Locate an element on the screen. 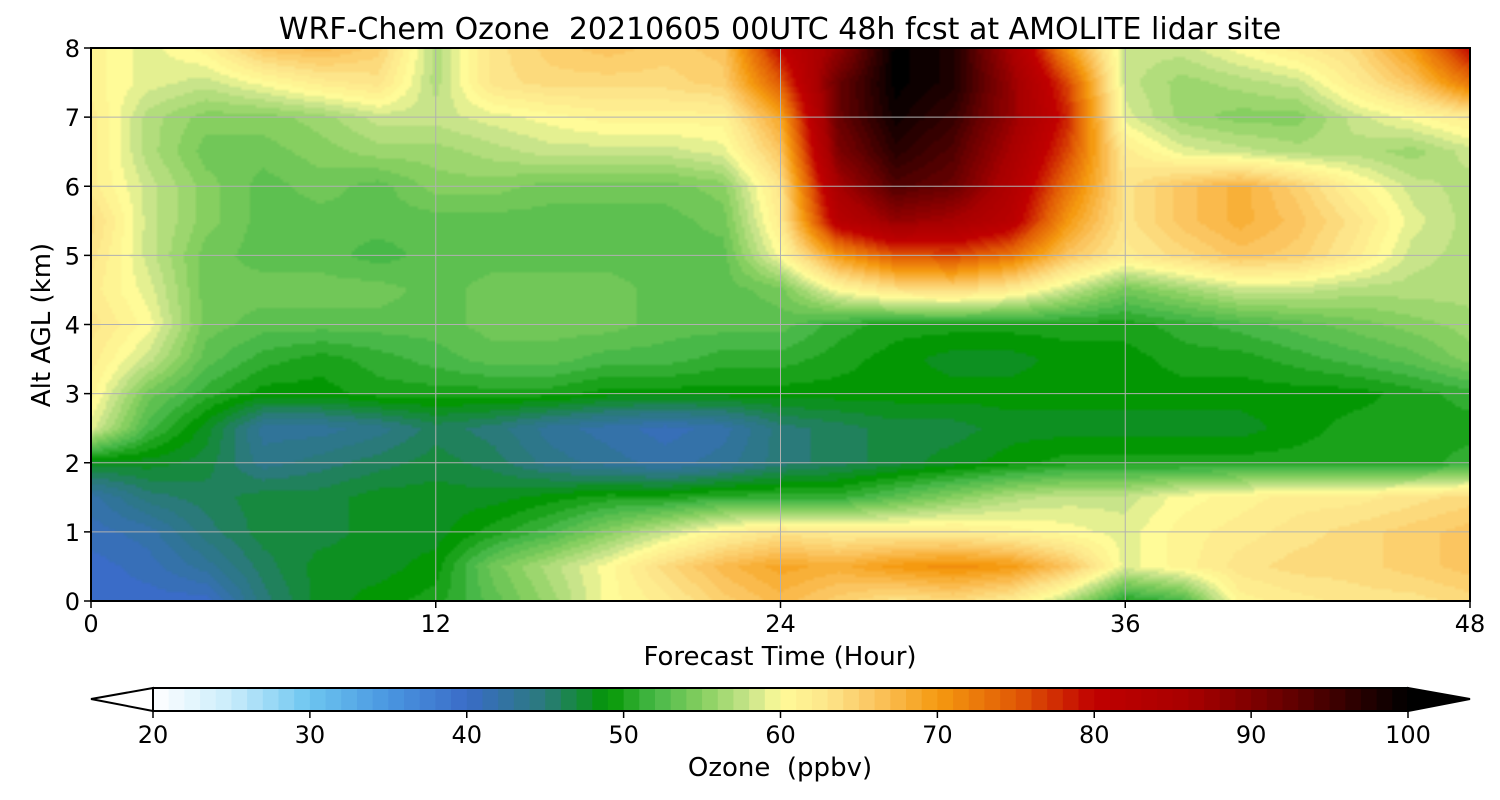 This screenshot has width=1500, height=800. y-tick-label: 2 is located at coordinates (72, 464).